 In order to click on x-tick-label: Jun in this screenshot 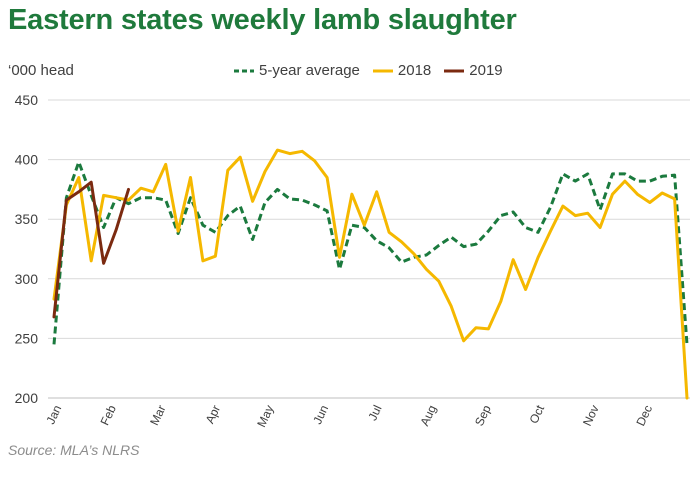, I will do `click(320, 414)`.